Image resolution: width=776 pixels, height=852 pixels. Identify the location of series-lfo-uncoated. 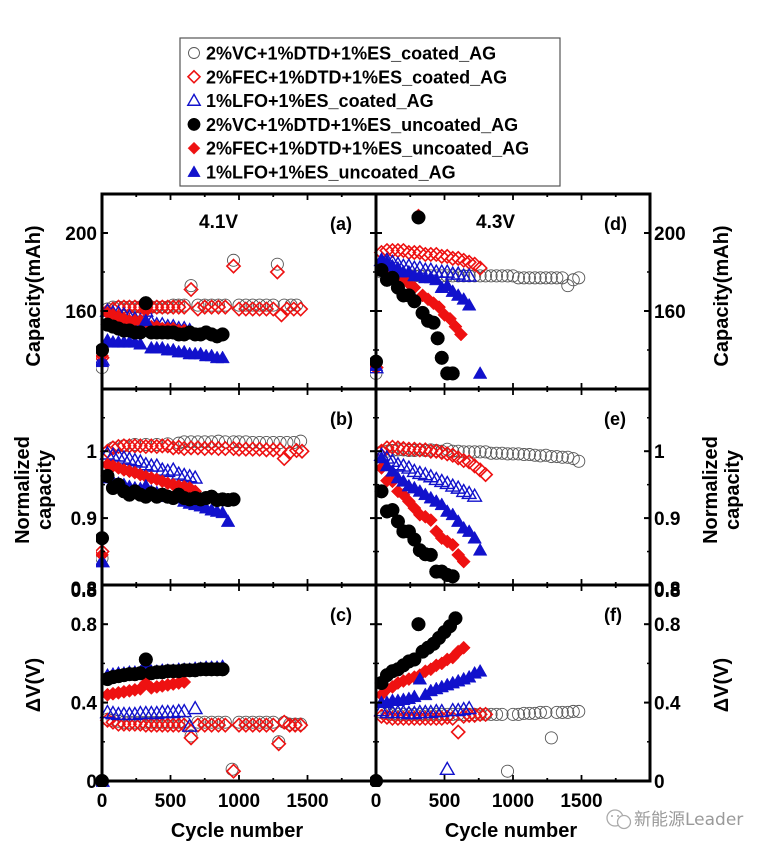
(431, 503).